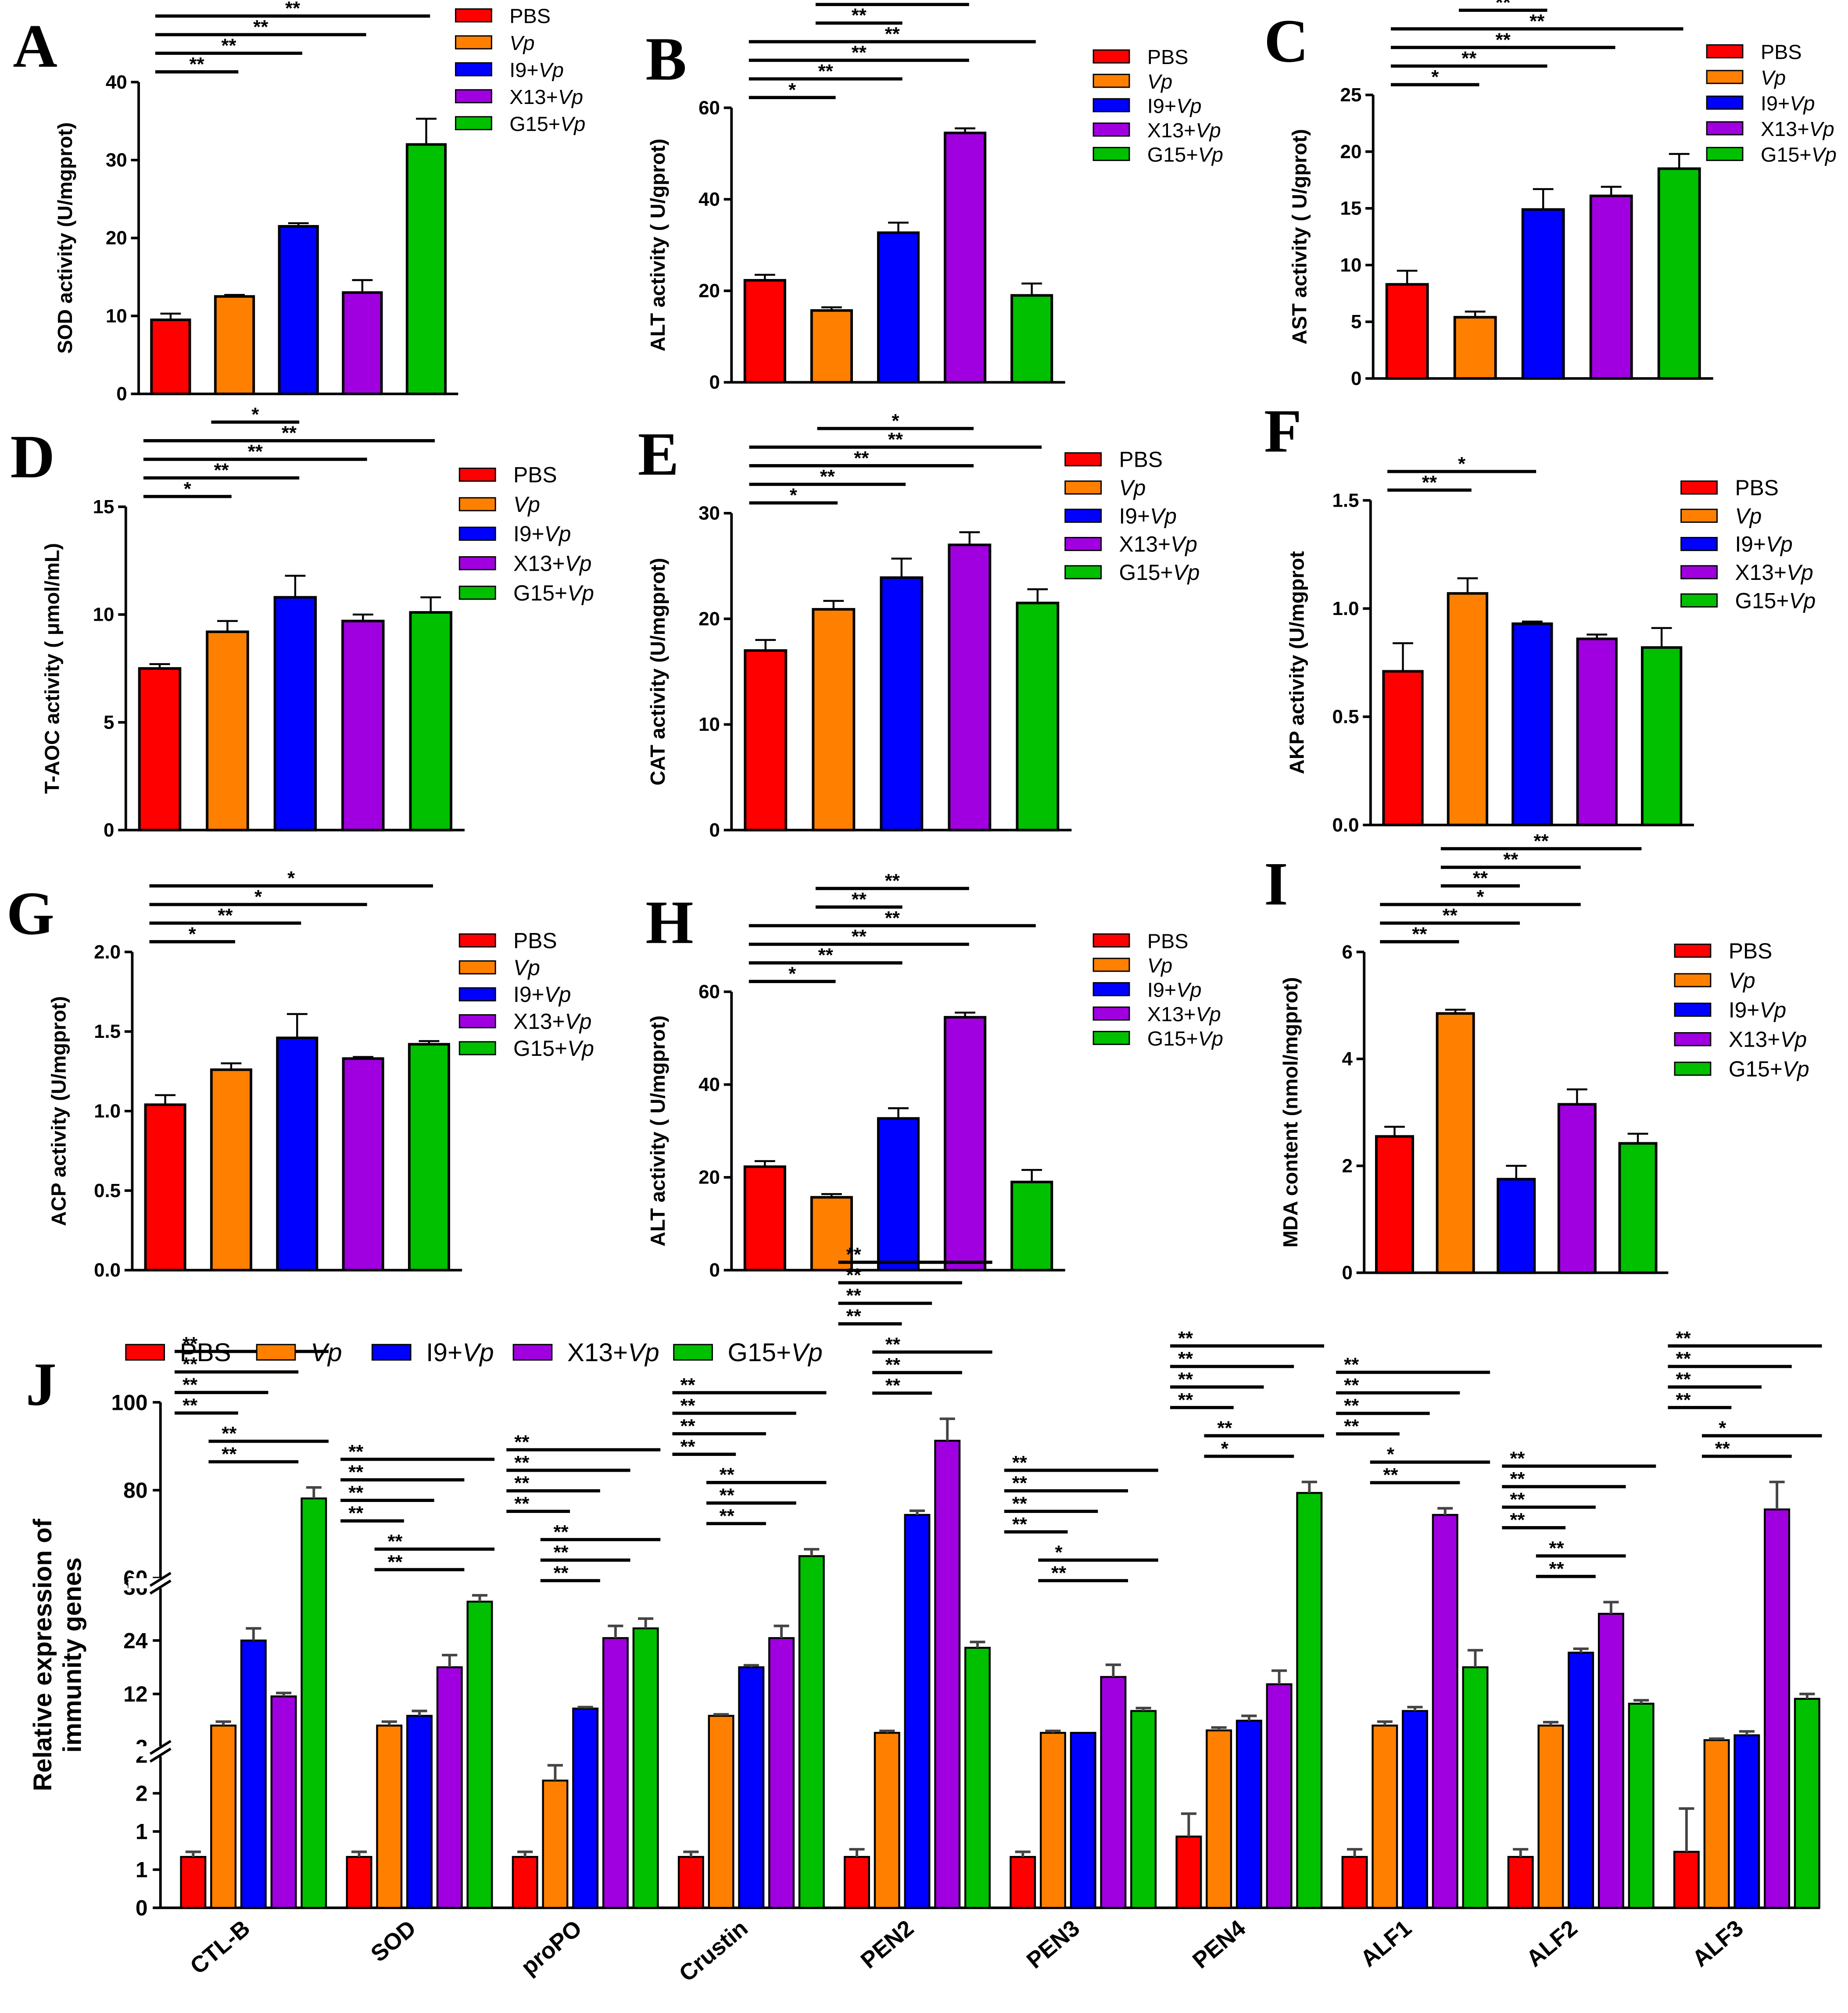 This screenshot has width=1848, height=2013. Describe the element at coordinates (1247, 1650) in the screenshot. I see `category-PEN4: ***********PEN4` at that location.